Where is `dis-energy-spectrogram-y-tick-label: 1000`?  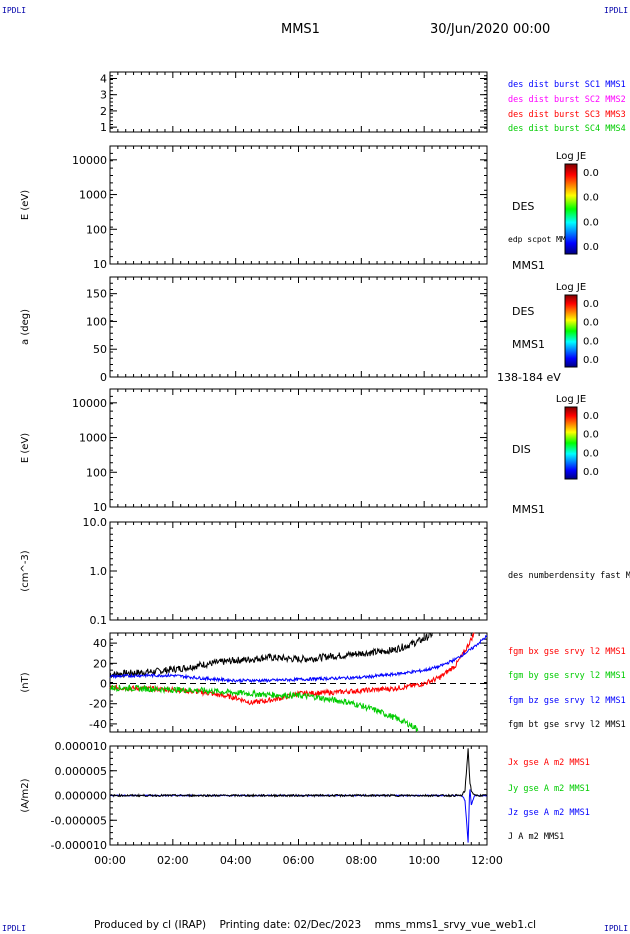
dis-energy-spectrogram-y-tick-label: 1000 is located at coordinates (93, 438).